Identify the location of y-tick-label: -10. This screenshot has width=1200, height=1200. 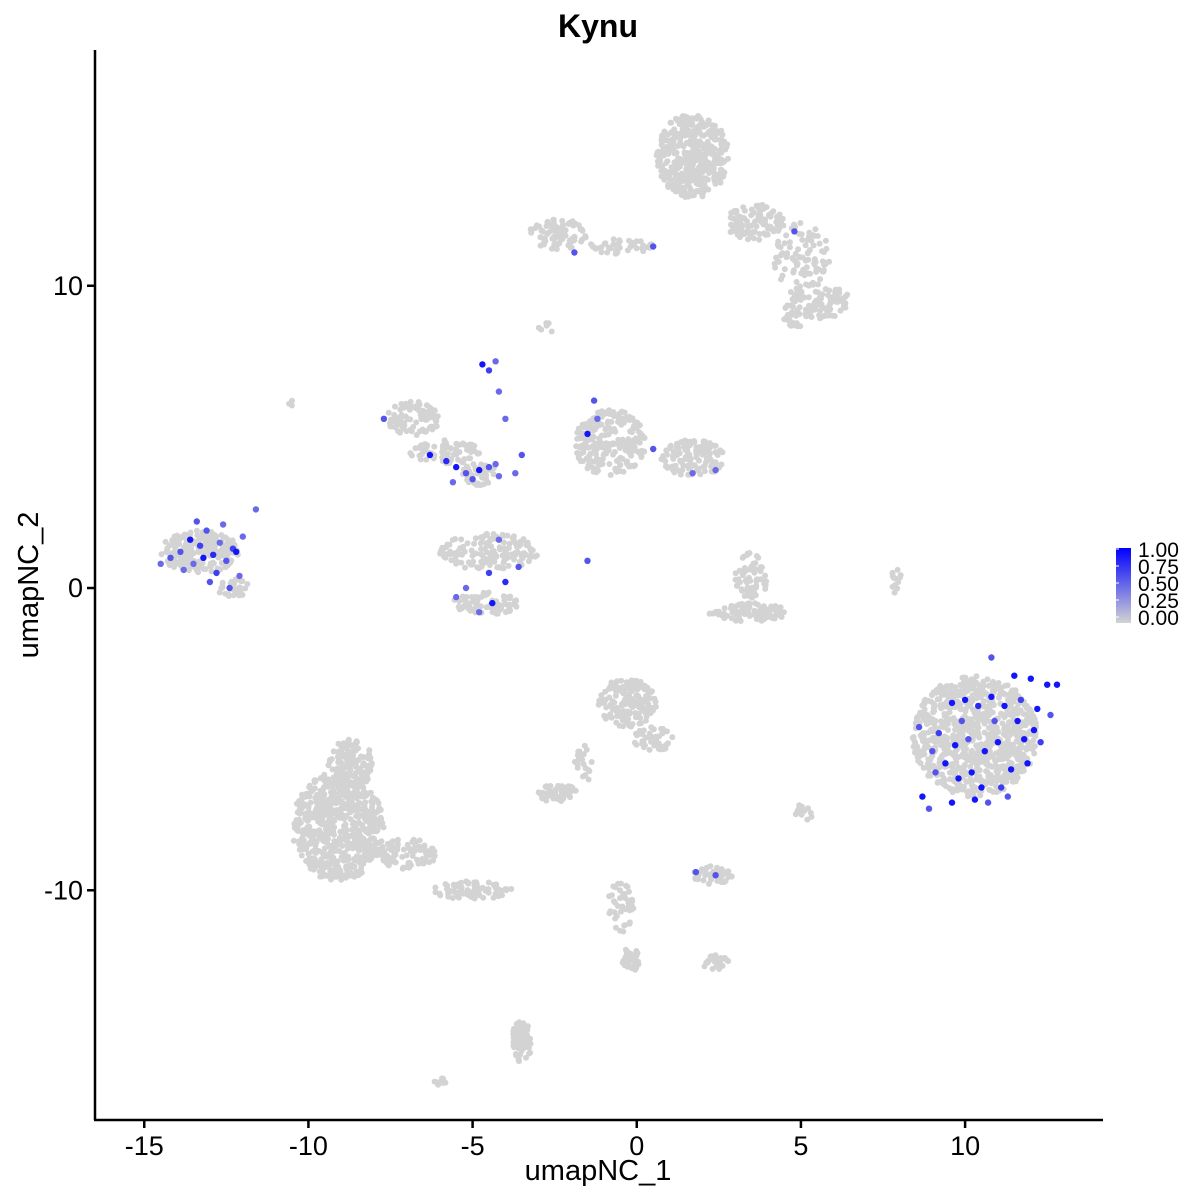
(63, 890).